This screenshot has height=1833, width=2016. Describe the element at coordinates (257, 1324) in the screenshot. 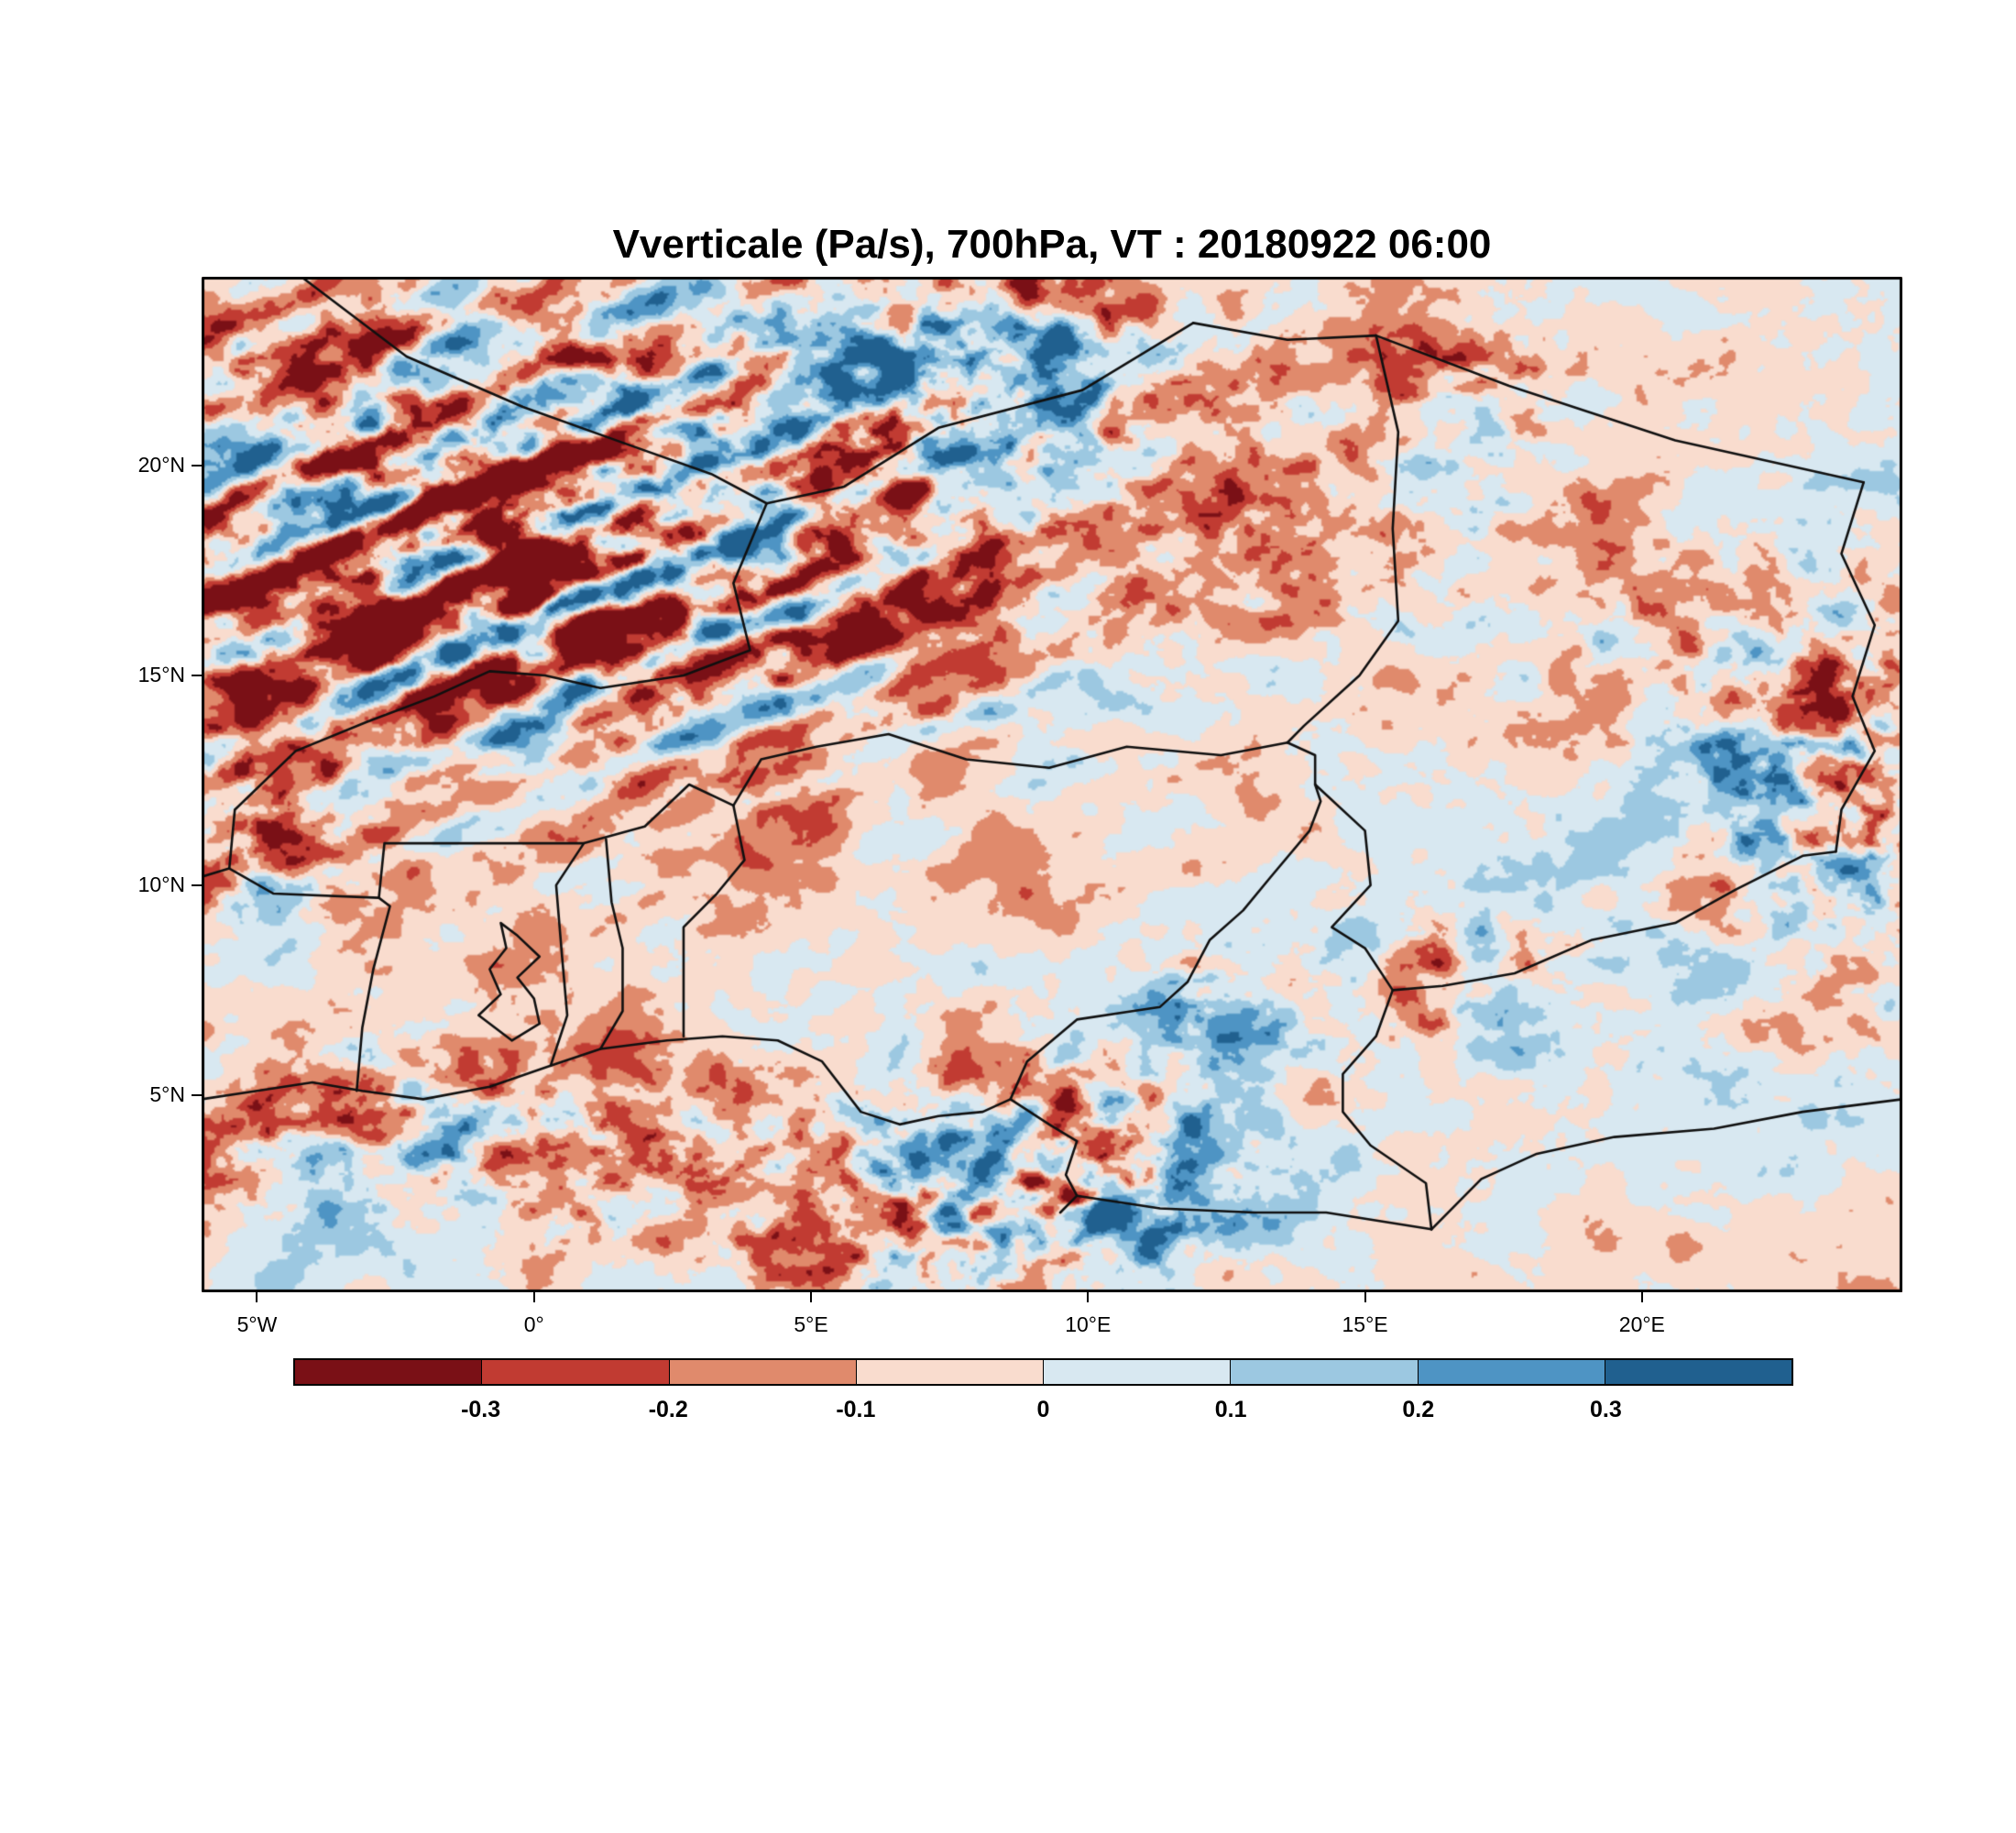

I see `x-tick-label: 5°W` at that location.